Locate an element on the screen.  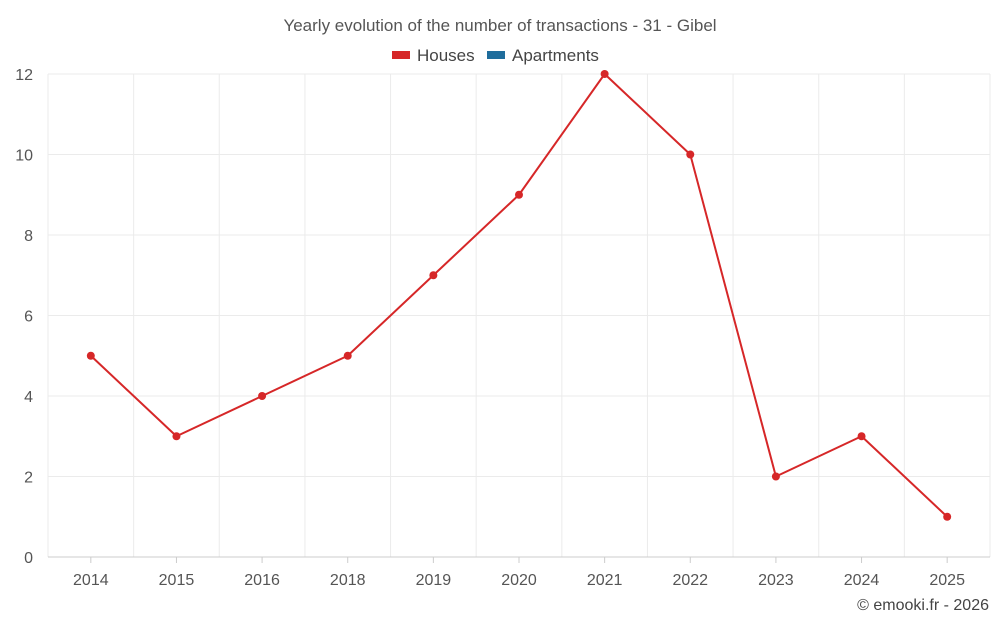
x-tick-label: 2024 is located at coordinates (862, 580).